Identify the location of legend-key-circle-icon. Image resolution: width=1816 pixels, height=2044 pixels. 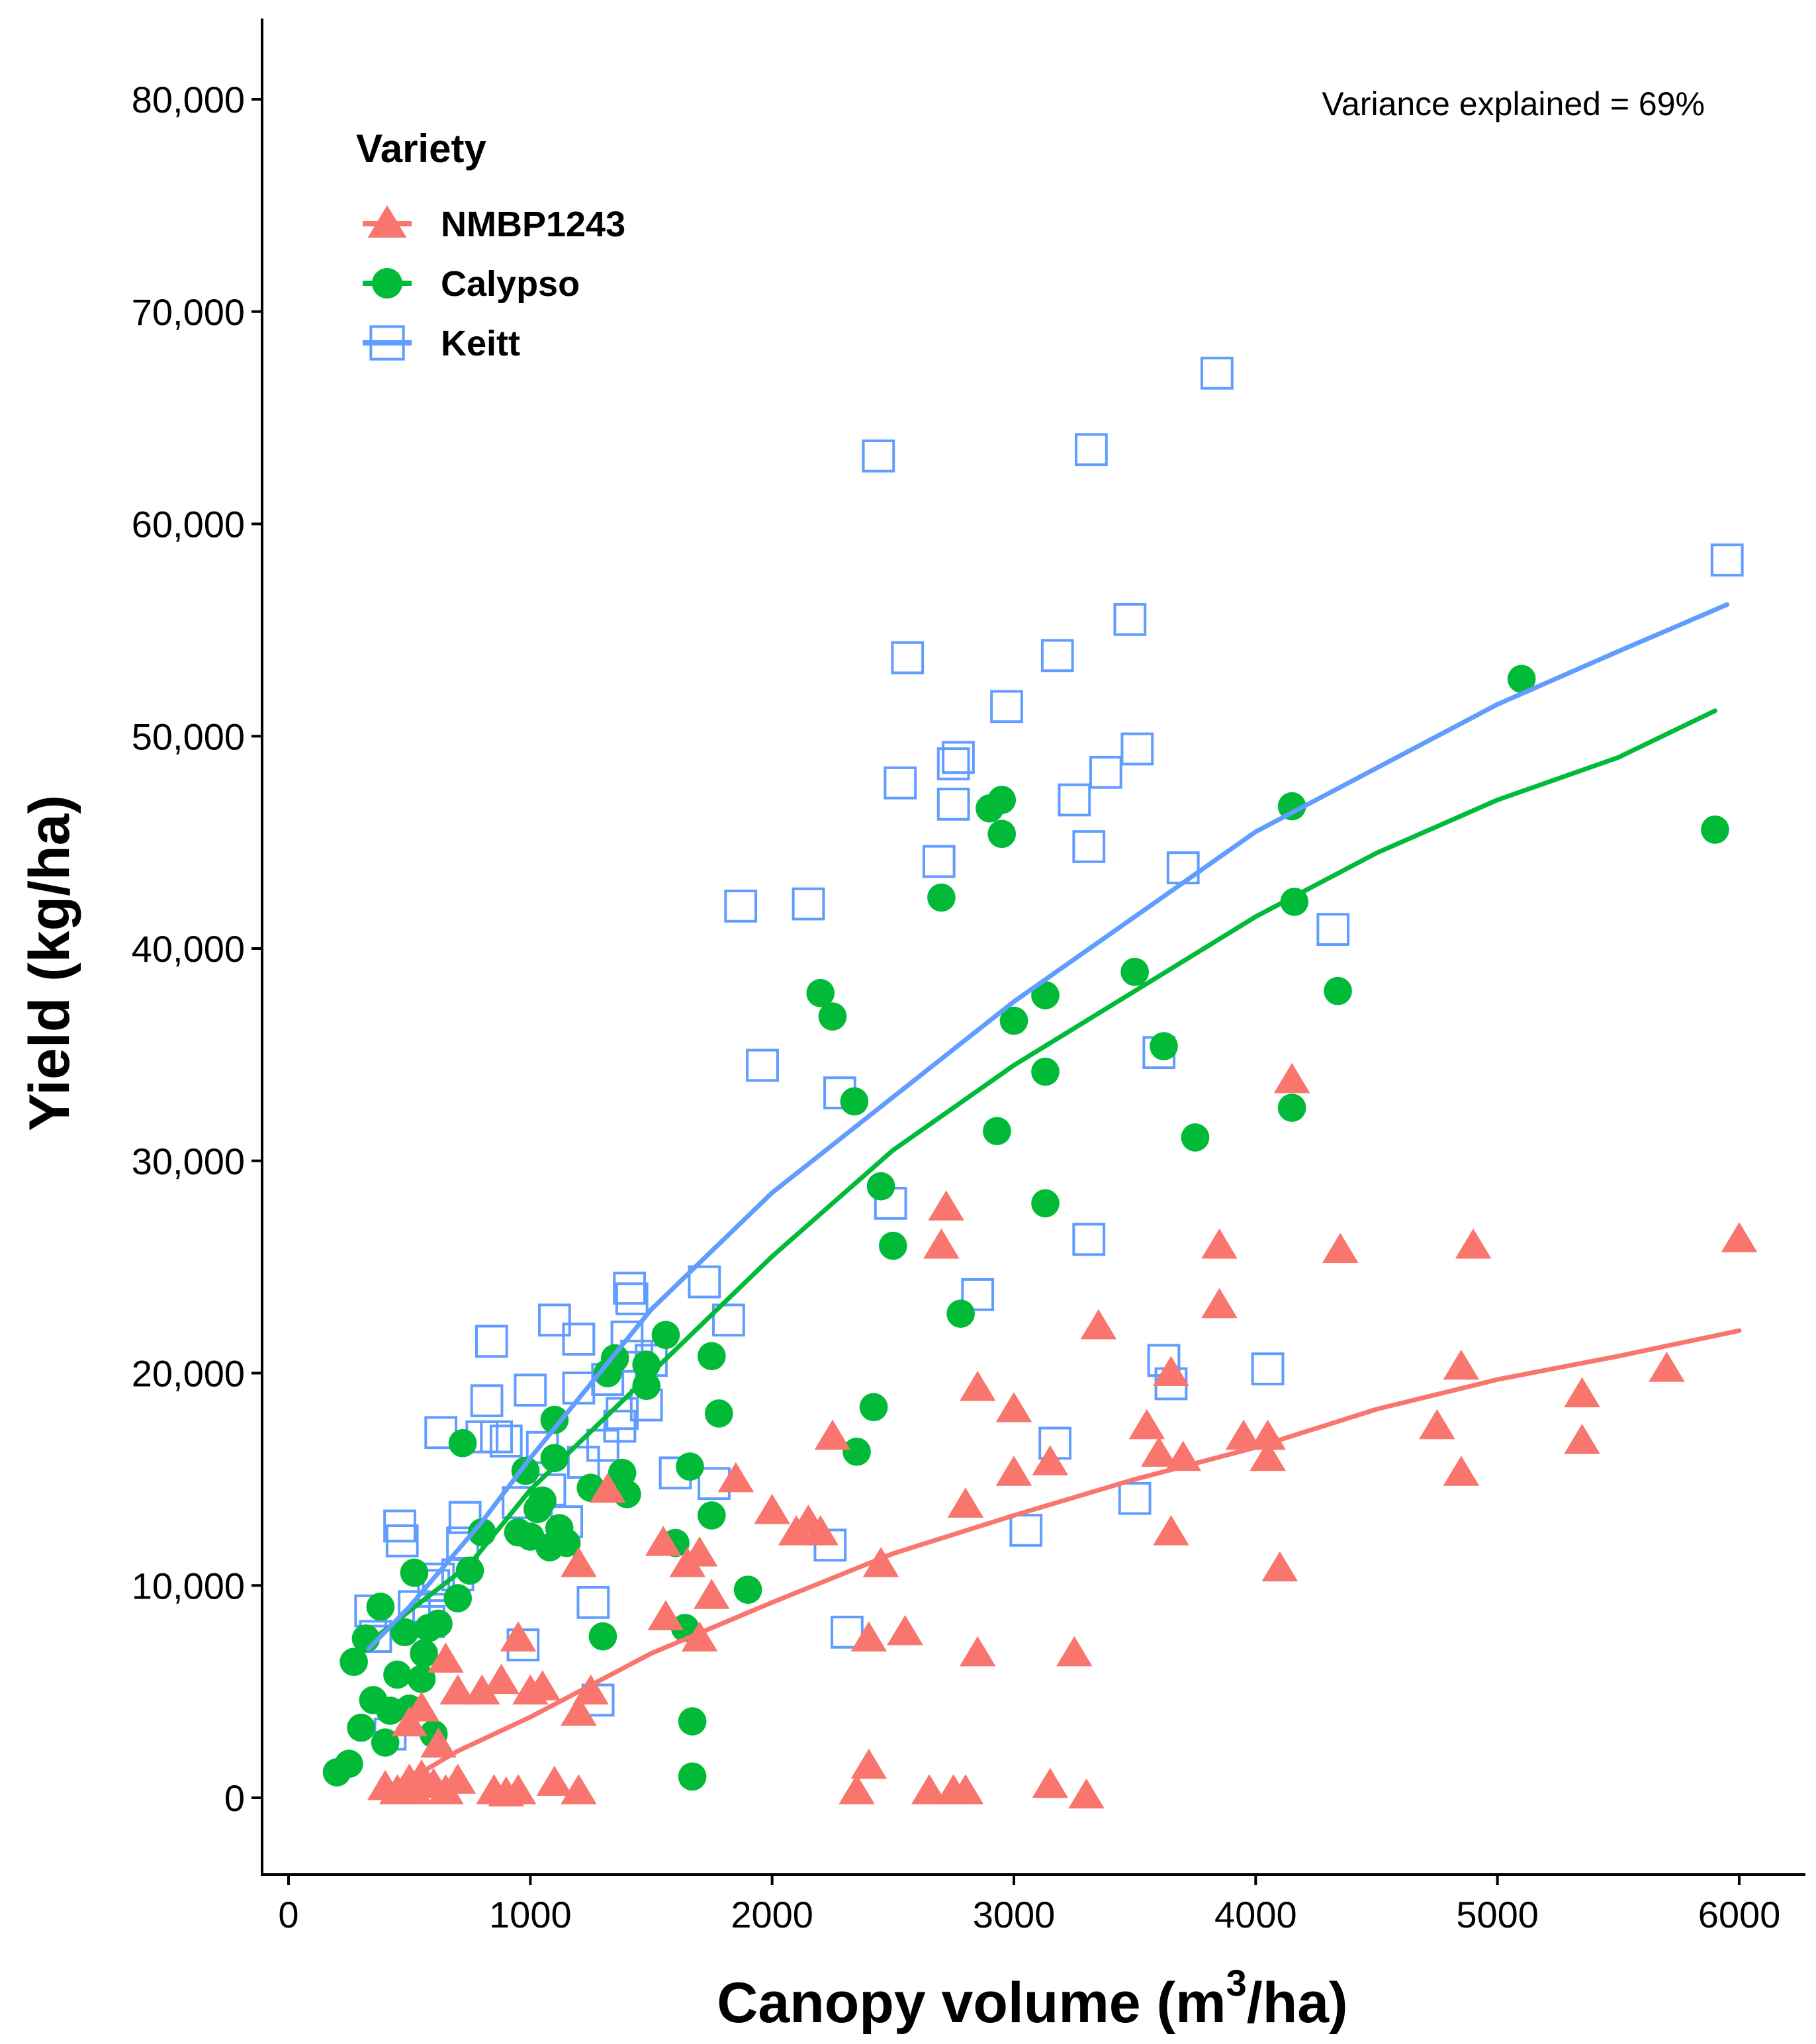
(387, 283).